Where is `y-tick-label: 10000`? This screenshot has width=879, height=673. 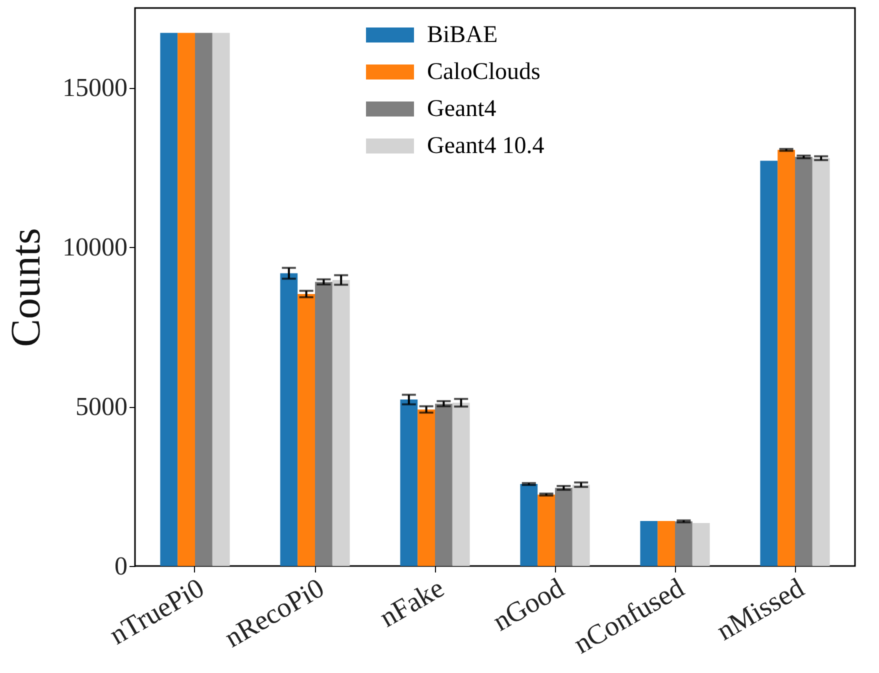
y-tick-label: 10000 is located at coordinates (95, 247).